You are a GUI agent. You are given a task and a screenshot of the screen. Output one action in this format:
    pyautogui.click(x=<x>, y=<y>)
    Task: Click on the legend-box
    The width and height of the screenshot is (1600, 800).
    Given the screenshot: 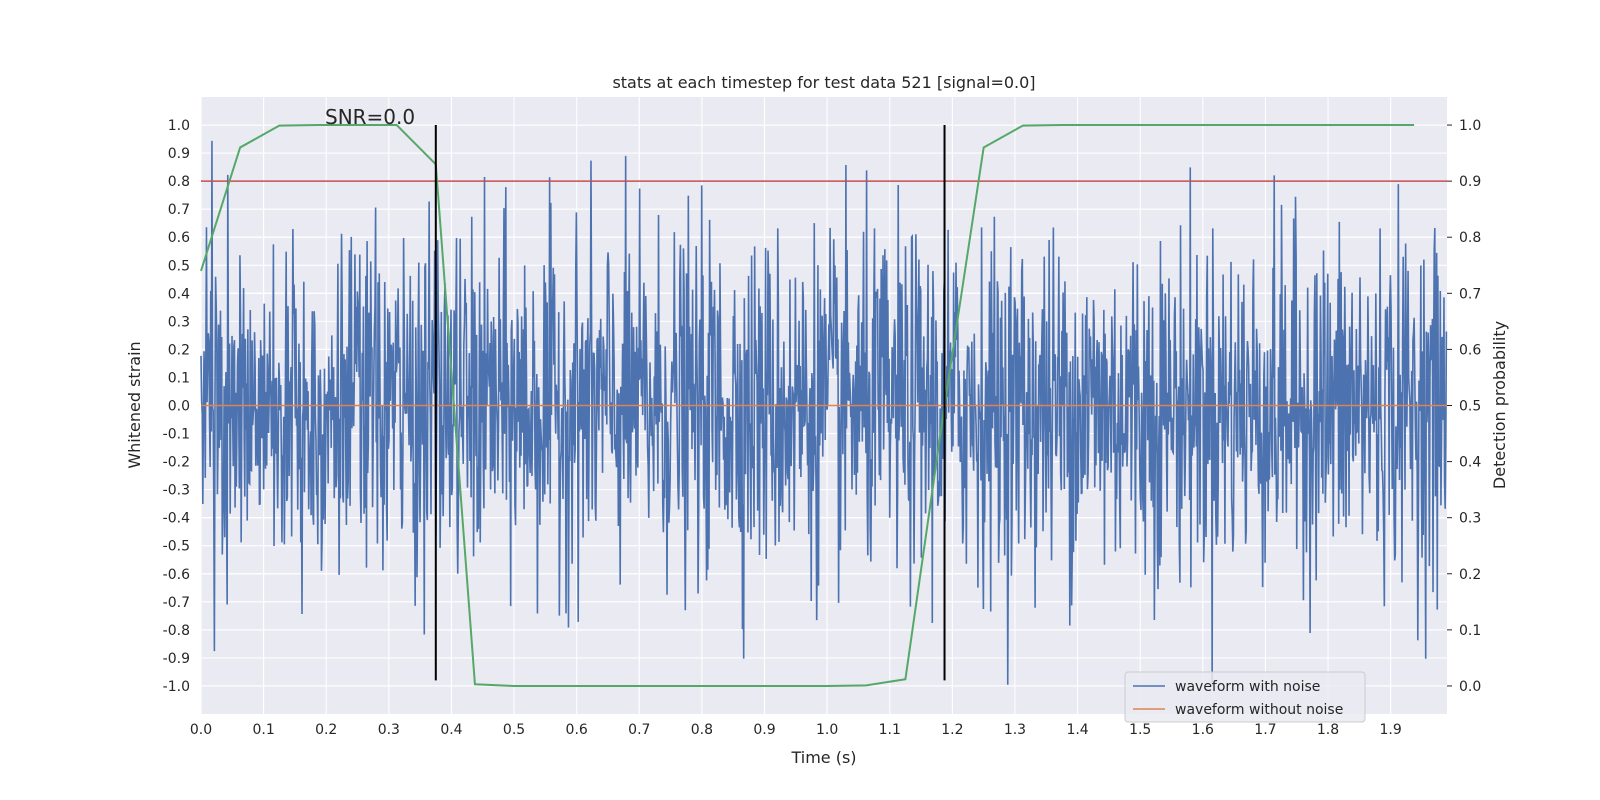 What is the action you would take?
    pyautogui.click(x=1245, y=697)
    